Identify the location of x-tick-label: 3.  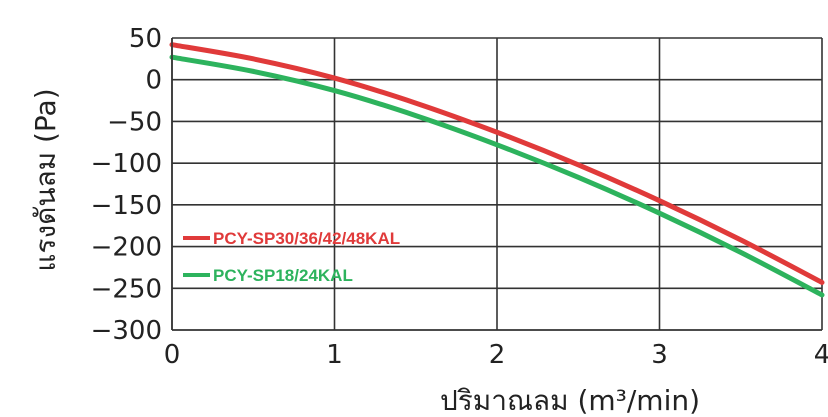
(659, 355).